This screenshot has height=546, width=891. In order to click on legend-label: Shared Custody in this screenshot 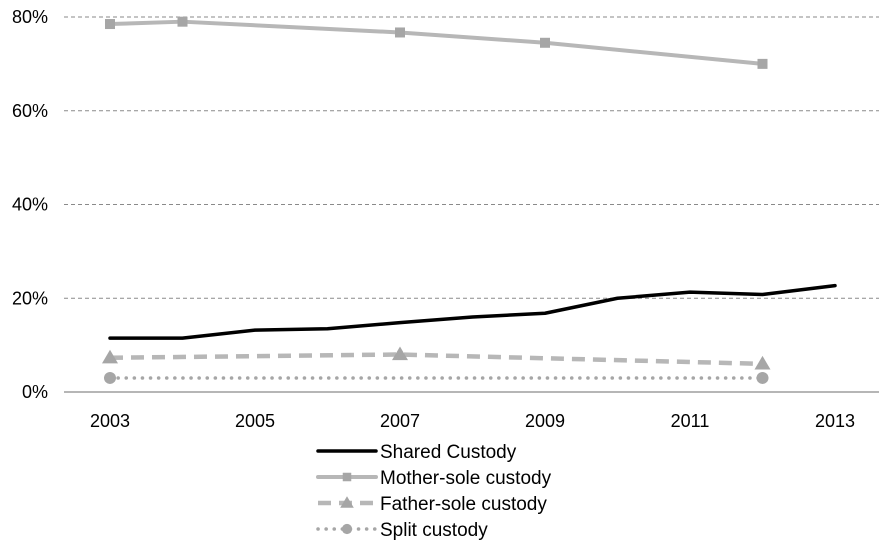, I will do `click(448, 452)`.